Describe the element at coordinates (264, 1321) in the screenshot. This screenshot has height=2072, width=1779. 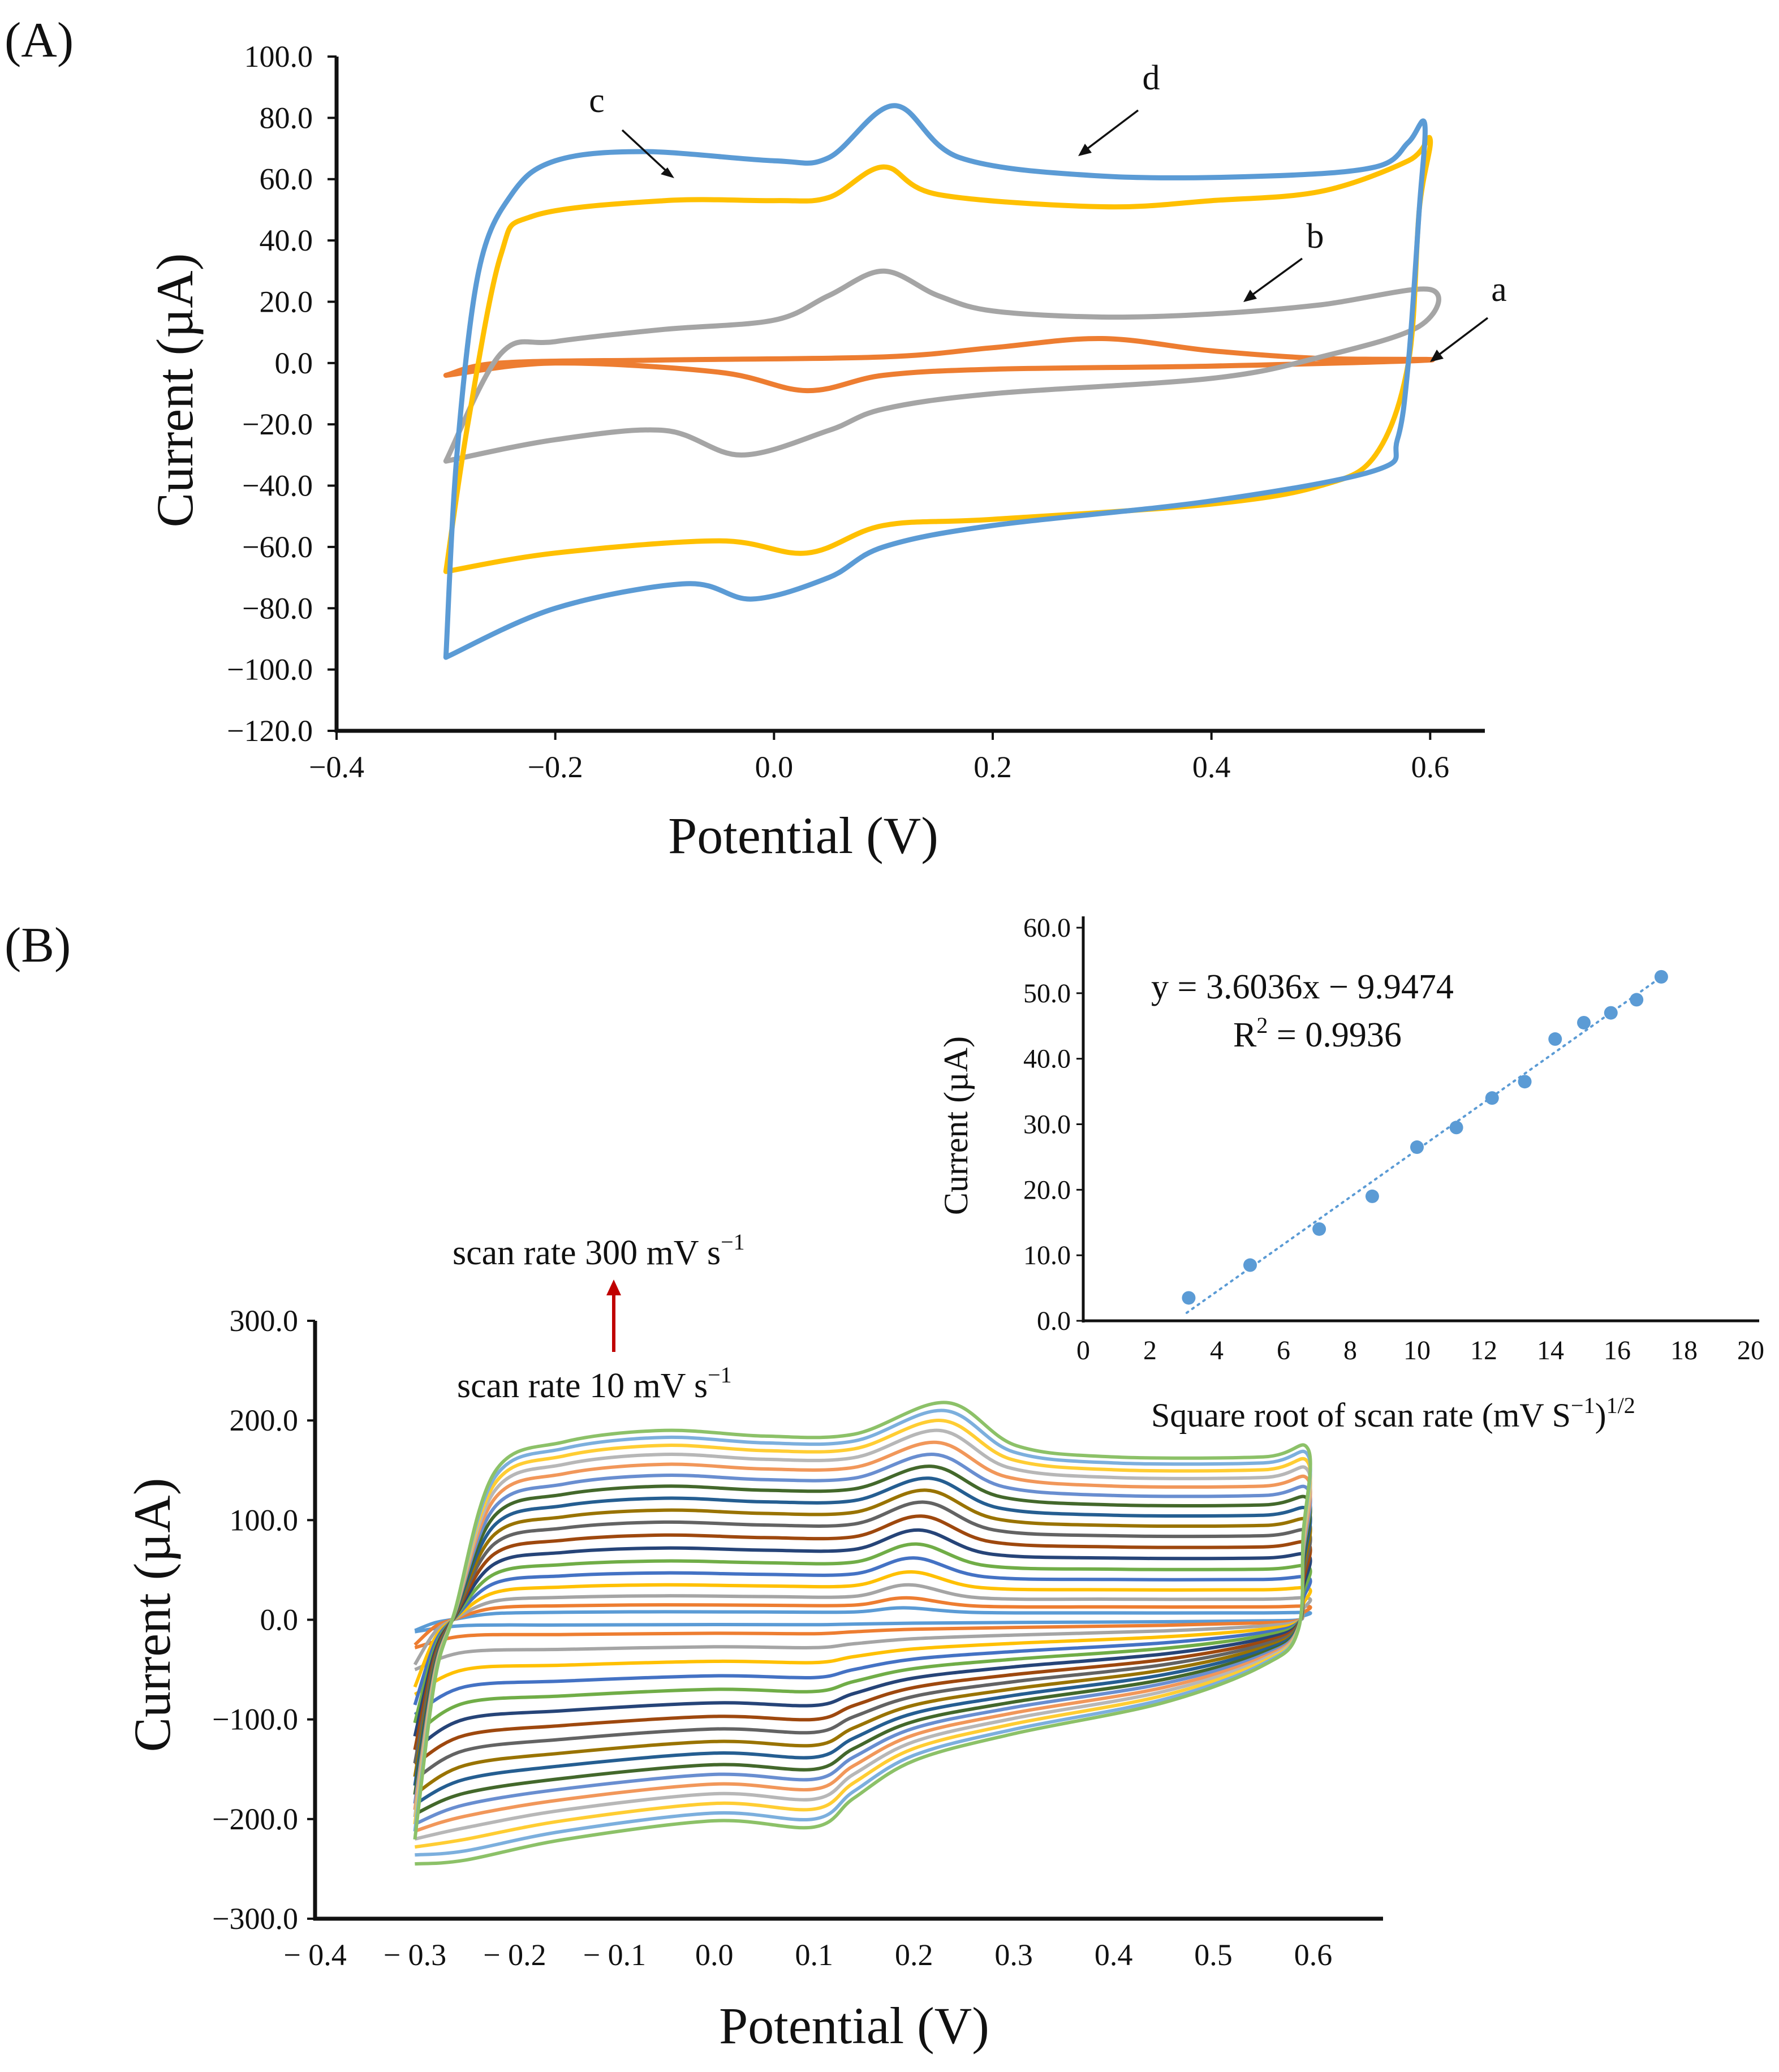
I see `panel-b-y-tick-label: 300.0` at that location.